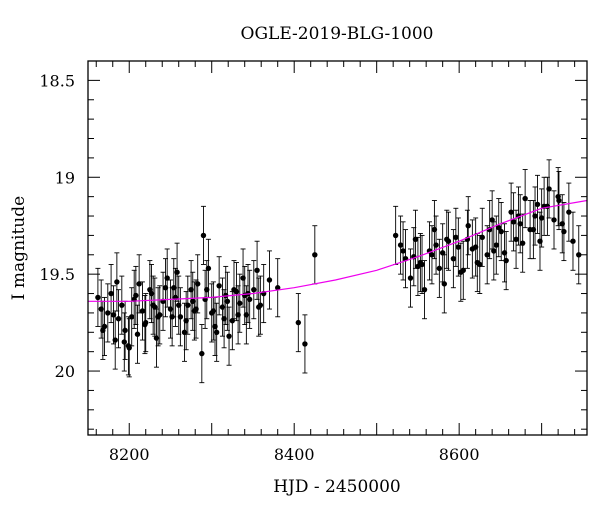  Describe the element at coordinates (337, 487) in the screenshot. I see `x-axis-label: HJD - 2450000` at that location.